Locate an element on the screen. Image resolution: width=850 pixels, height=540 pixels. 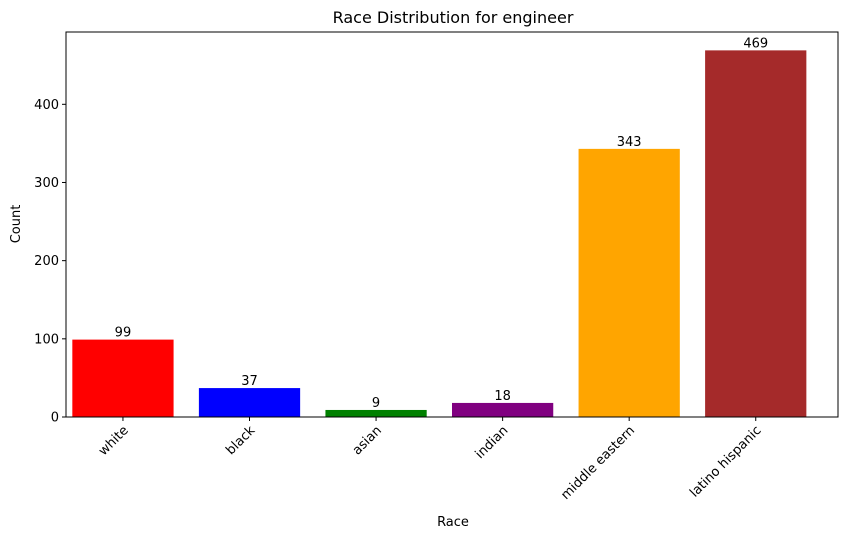
bar-black is located at coordinates (249, 402).